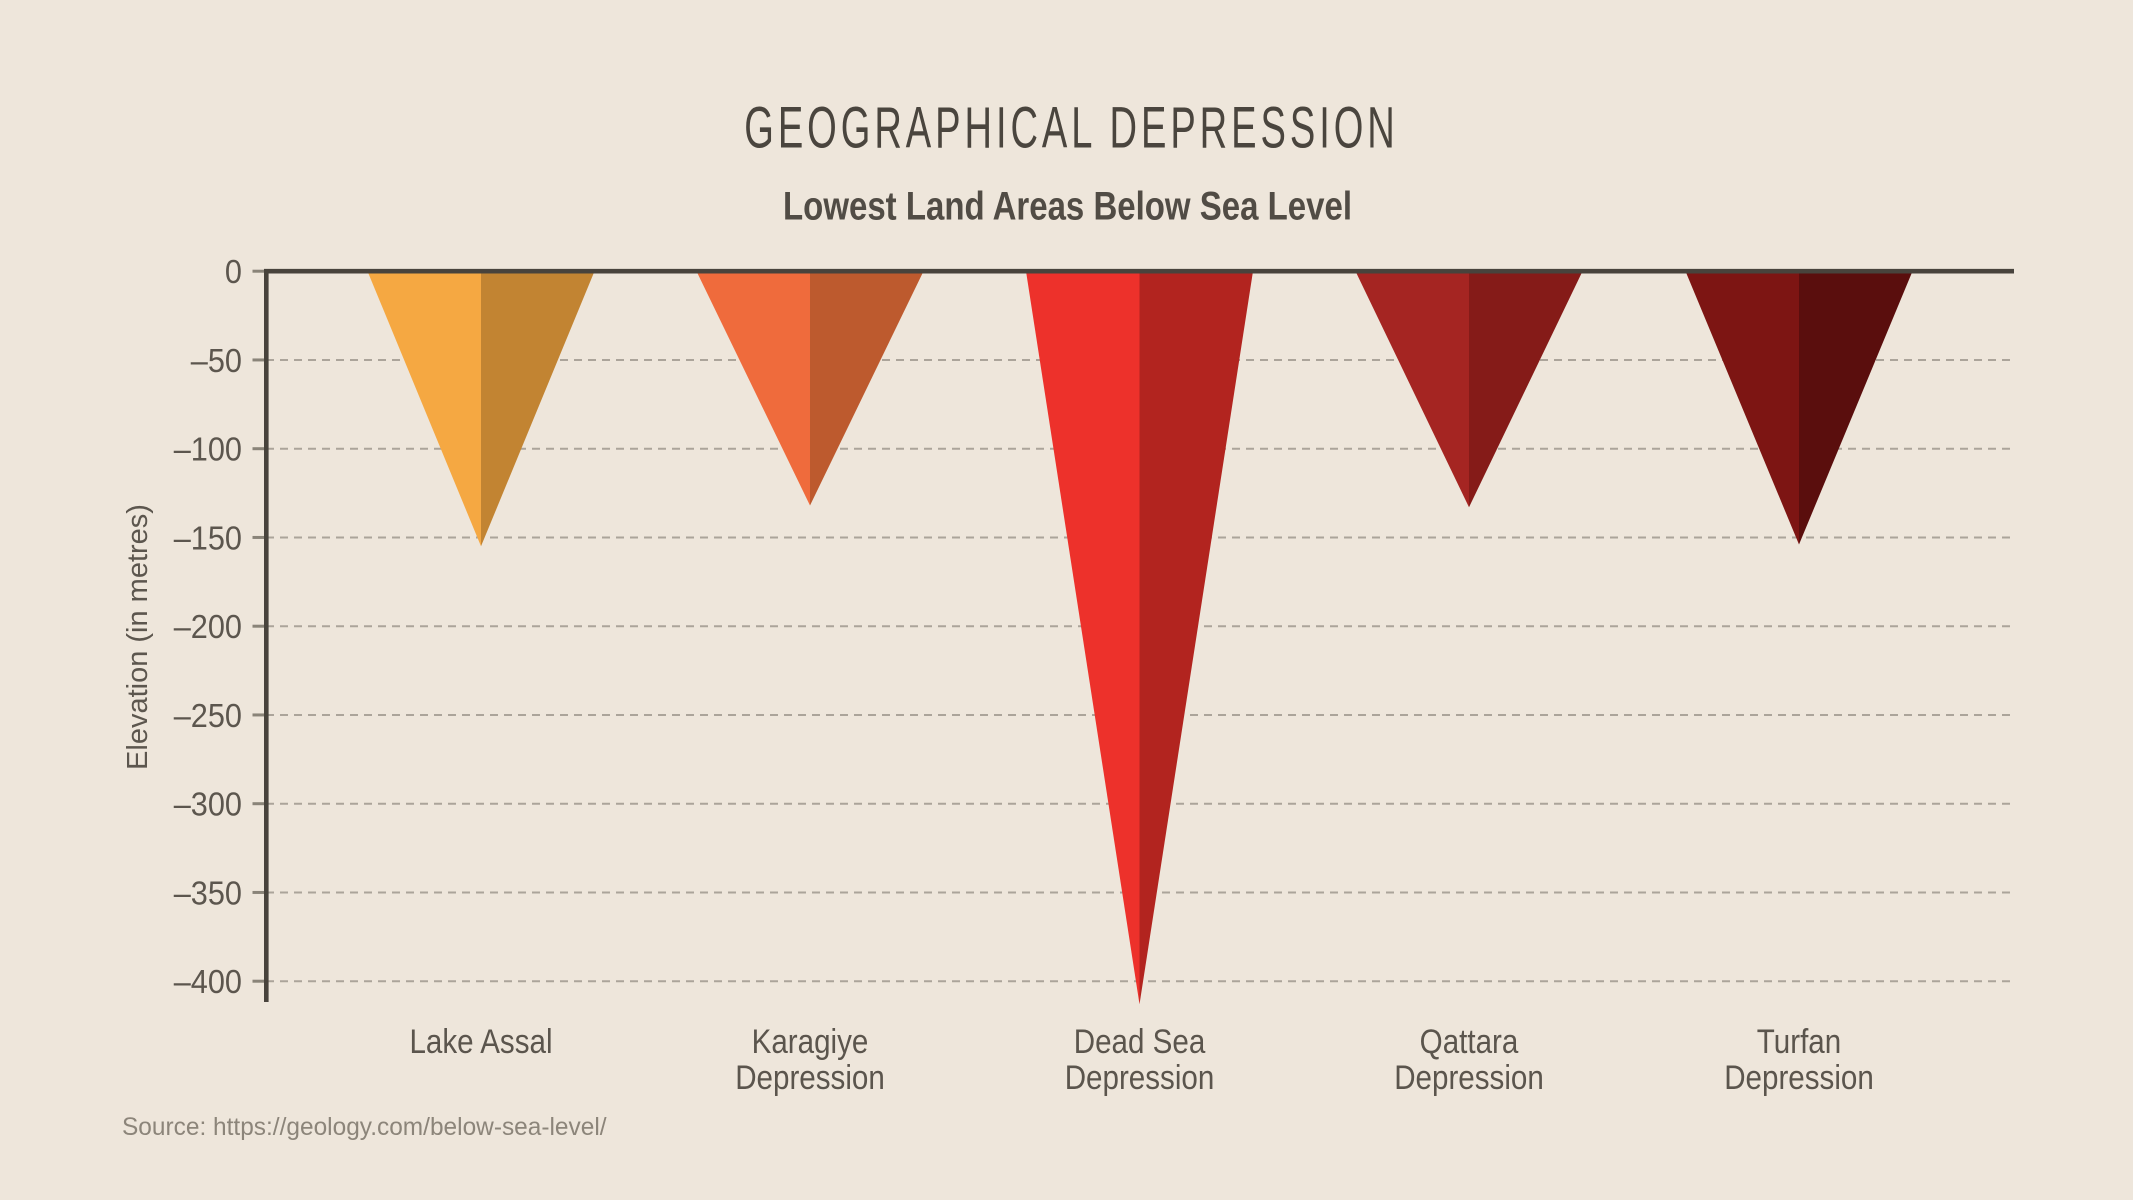 The width and height of the screenshot is (2133, 1200). What do you see at coordinates (208, 715) in the screenshot?
I see `svg-text: –250` at bounding box center [208, 715].